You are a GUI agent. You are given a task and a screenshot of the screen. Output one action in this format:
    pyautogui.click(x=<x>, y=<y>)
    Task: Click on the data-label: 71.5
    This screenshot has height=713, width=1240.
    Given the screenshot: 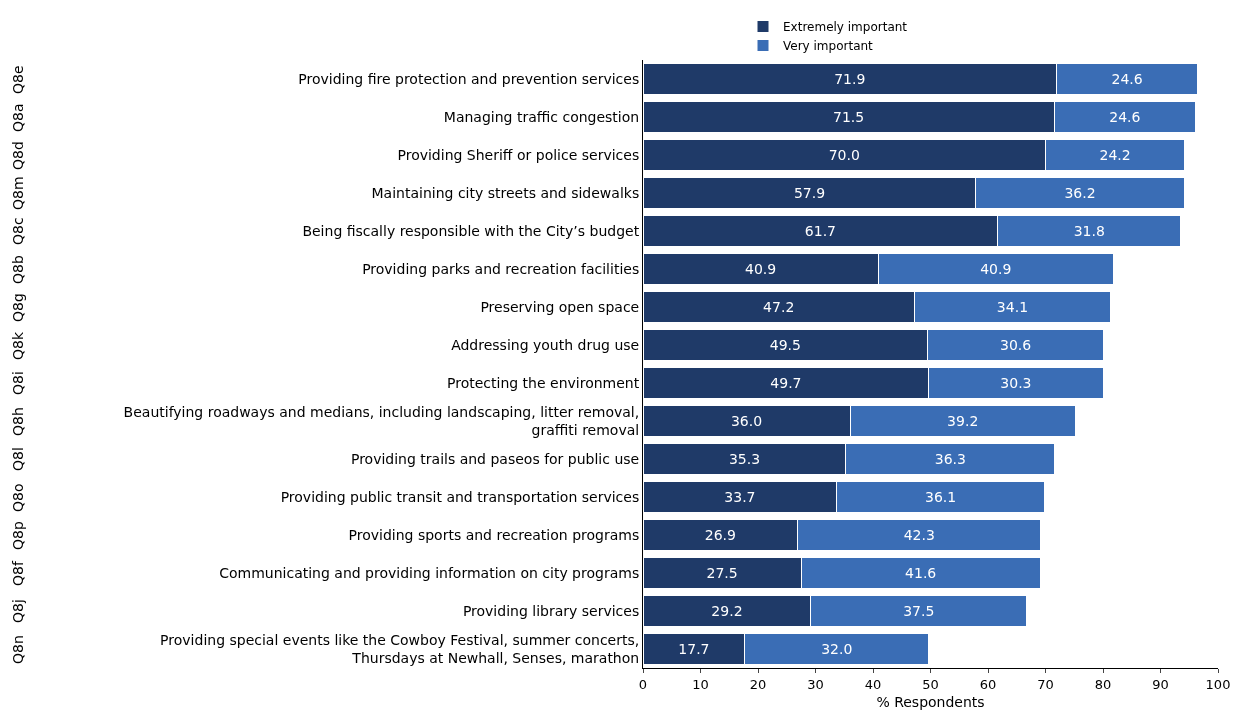 What is the action you would take?
    pyautogui.click(x=848, y=117)
    